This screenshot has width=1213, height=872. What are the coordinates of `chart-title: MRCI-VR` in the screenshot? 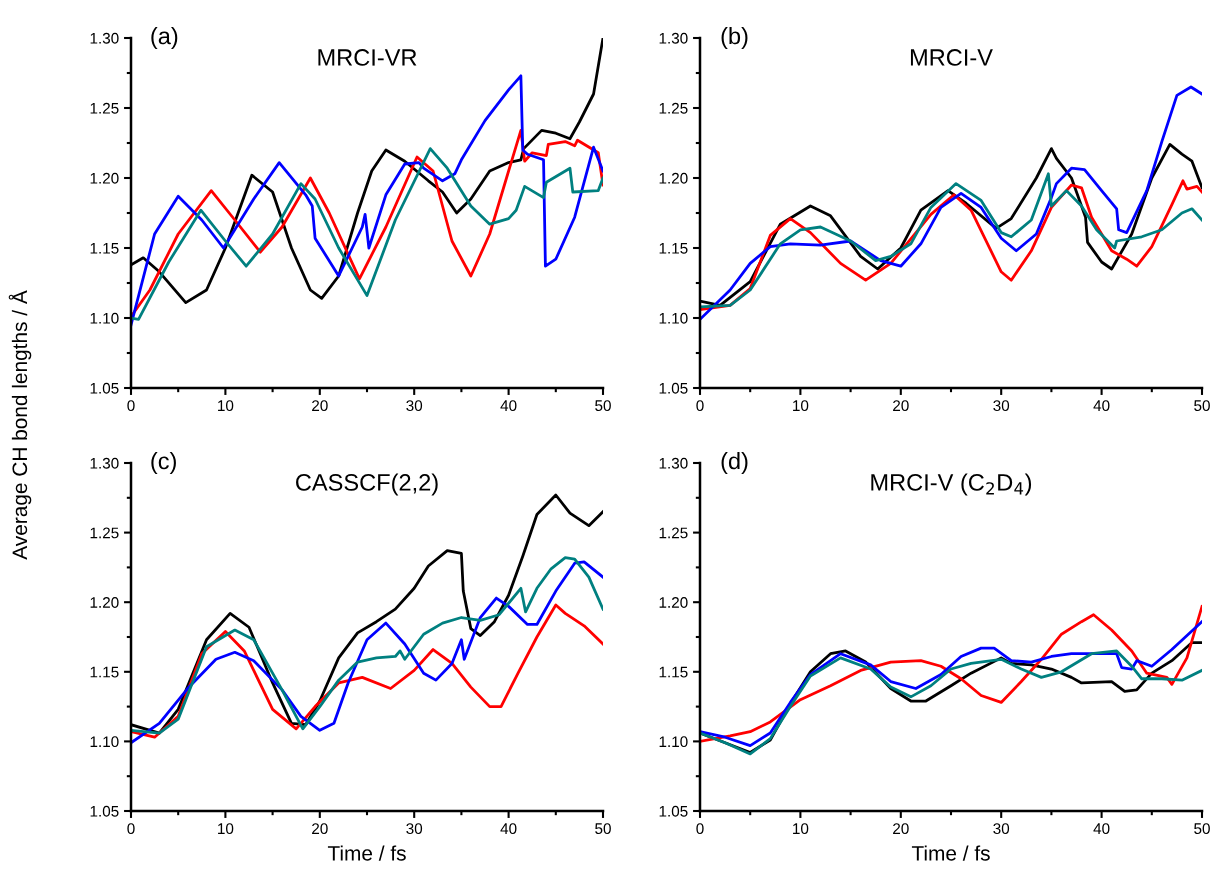 It's located at (367, 57).